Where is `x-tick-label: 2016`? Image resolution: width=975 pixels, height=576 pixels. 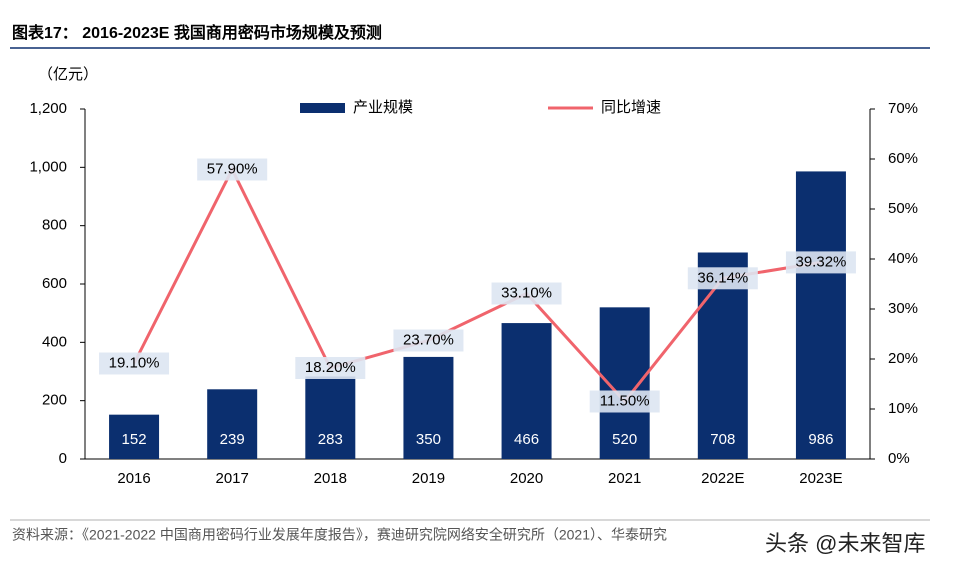 x-tick-label: 2016 is located at coordinates (133, 478).